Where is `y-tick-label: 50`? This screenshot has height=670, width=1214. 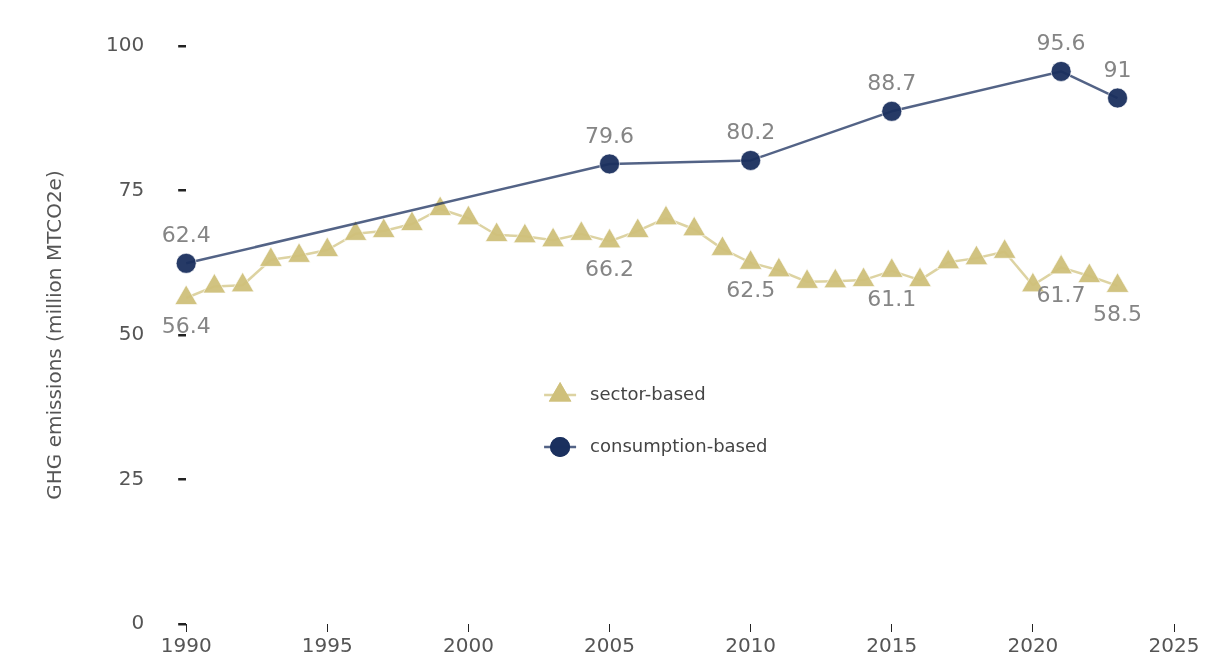 y-tick-label: 50 is located at coordinates (131, 333).